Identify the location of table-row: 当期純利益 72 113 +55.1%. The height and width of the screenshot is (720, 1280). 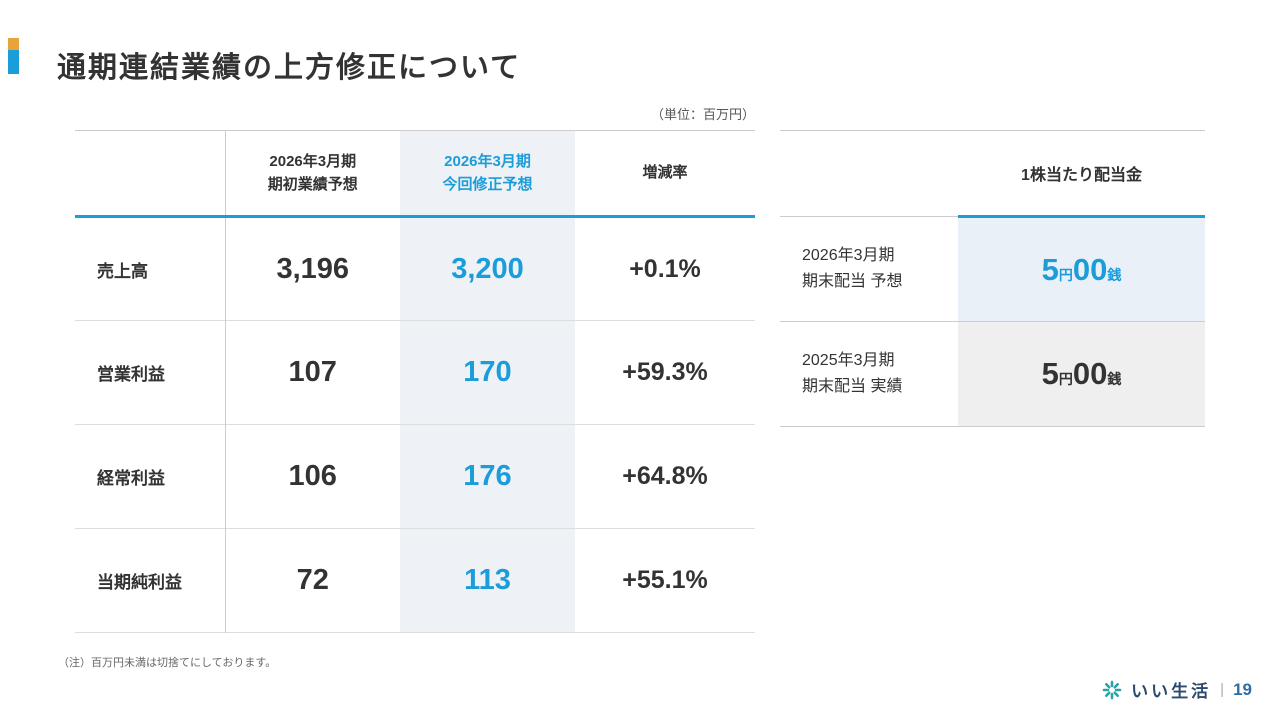
(415, 580).